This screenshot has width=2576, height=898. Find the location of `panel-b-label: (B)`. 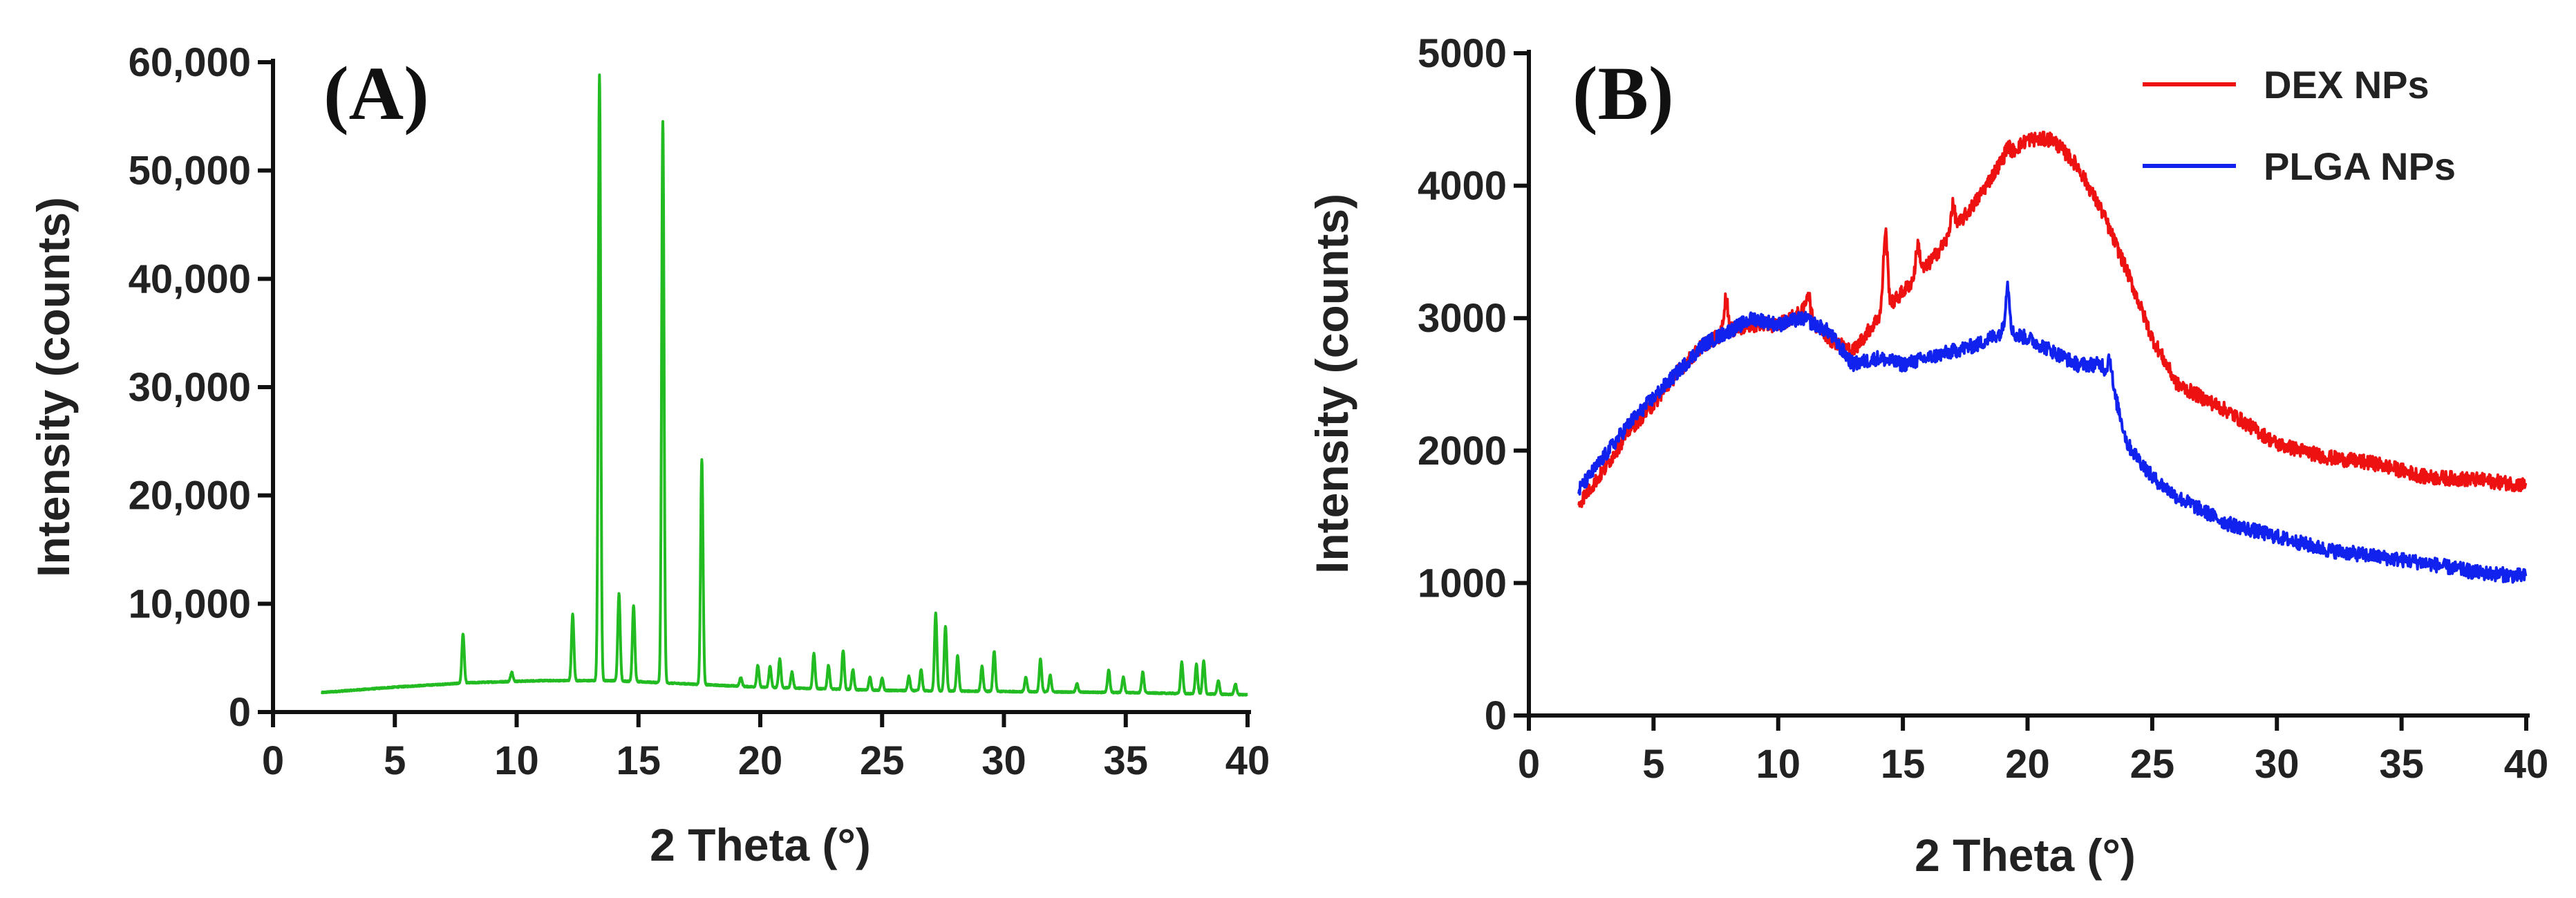

panel-b-label: (B) is located at coordinates (1623, 93).